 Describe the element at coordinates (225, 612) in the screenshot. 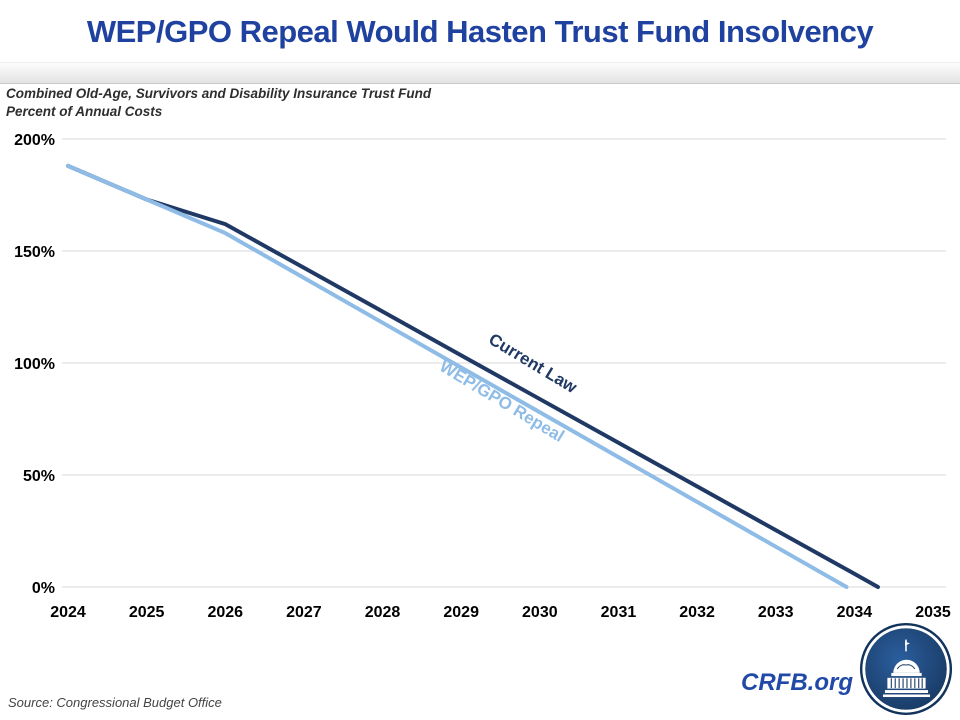

I see `x-tick-label: 2026` at that location.